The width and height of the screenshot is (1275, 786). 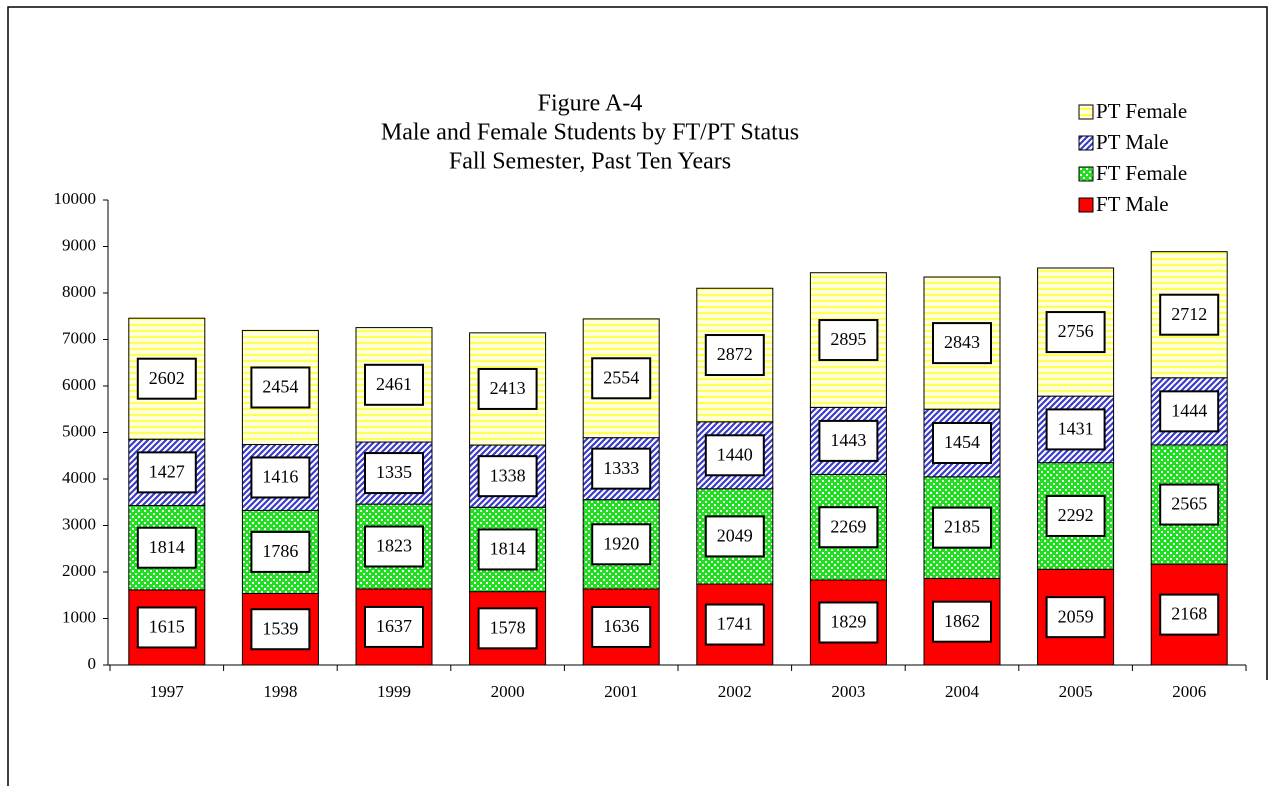 I want to click on data-label: 1862, so click(x=962, y=621).